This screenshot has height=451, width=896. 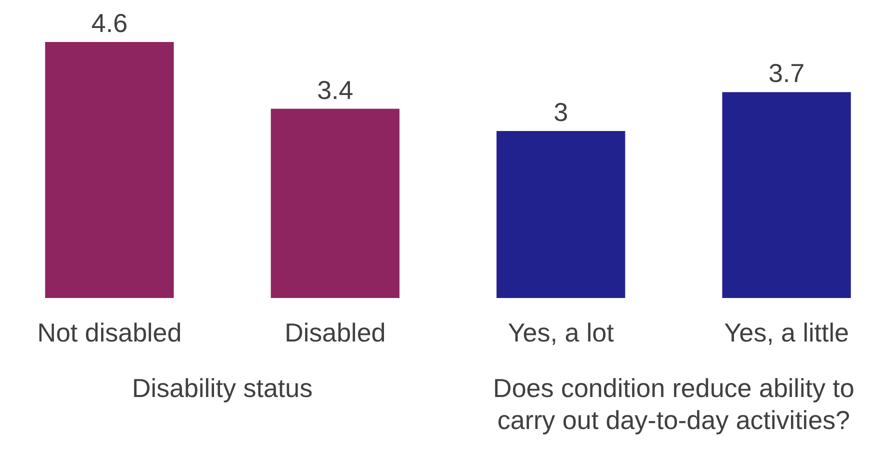 What do you see at coordinates (109, 23) in the screenshot?
I see `data-label: 4.6` at bounding box center [109, 23].